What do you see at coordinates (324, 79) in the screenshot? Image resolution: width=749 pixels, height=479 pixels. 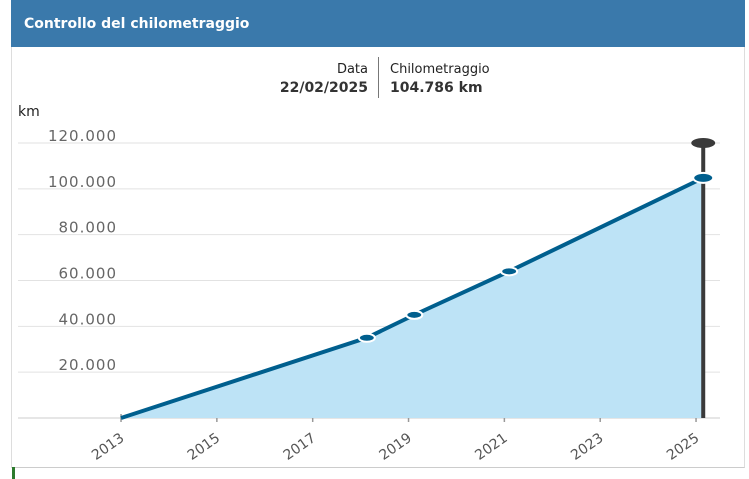 I see `date-info: Data 22/02/2025` at bounding box center [324, 79].